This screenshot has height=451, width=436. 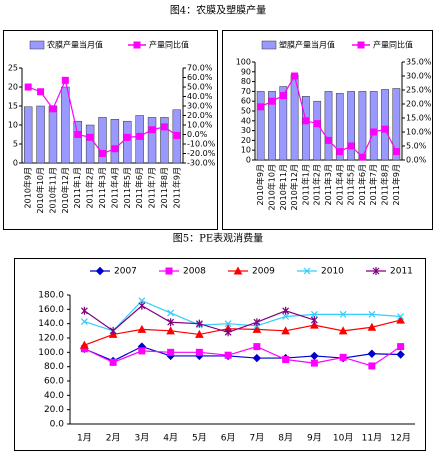 What do you see at coordinates (419, 104) in the screenshot?
I see `y2-tick-label: 20.0%` at bounding box center [419, 104].